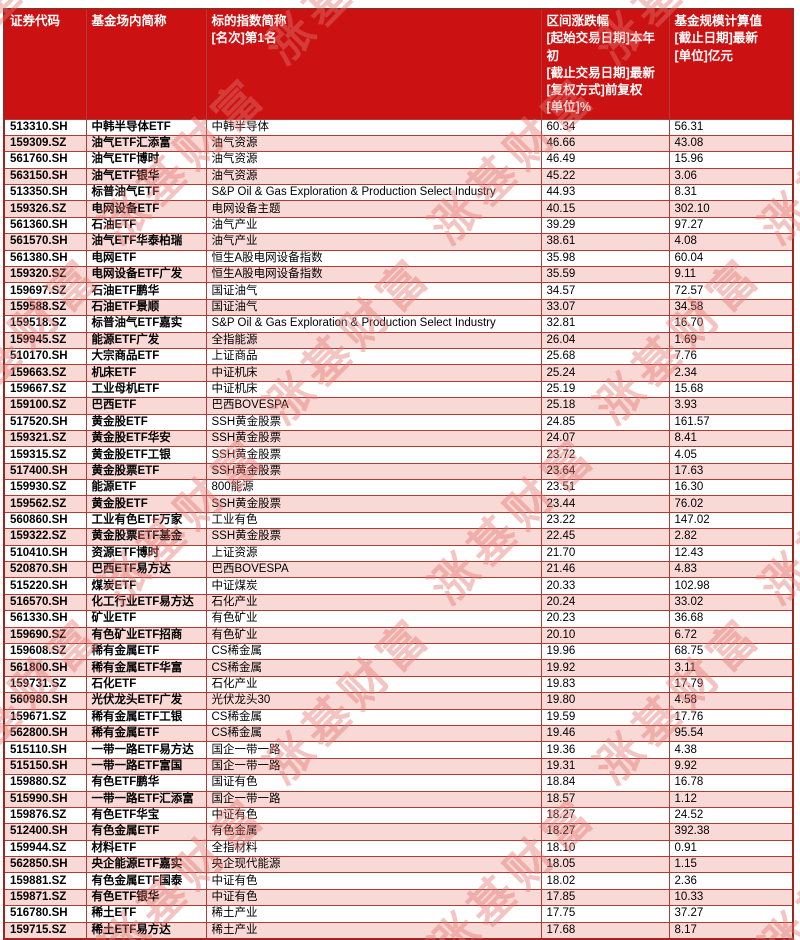 This screenshot has width=800, height=940. I want to click on cell-index_name: 全指能源, so click(373, 340).